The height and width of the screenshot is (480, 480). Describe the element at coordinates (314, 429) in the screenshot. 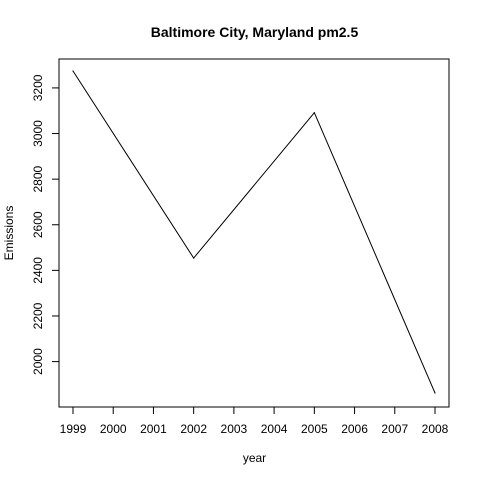

I see `x-tick-label-2005: 2005` at that location.